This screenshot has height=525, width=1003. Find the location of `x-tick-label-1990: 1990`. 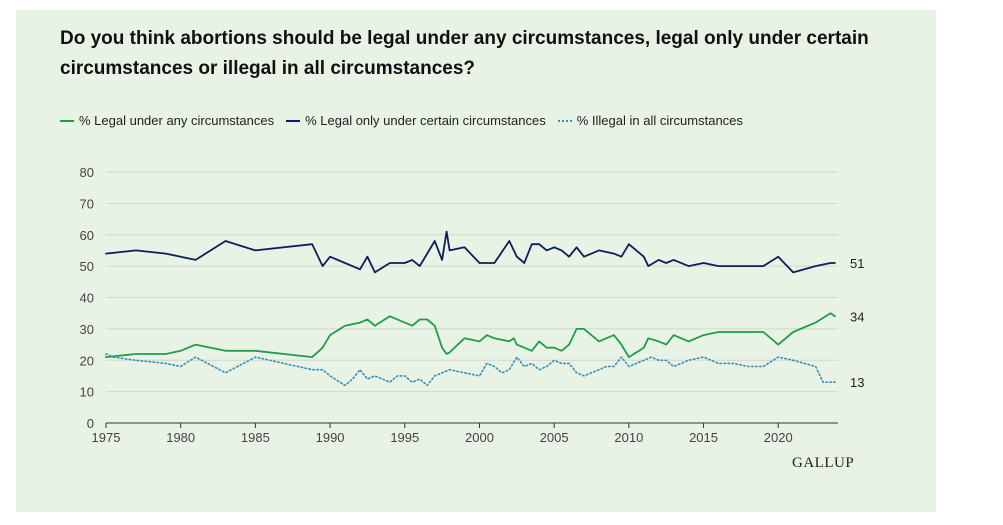

x-tick-label-1990: 1990 is located at coordinates (330, 437).